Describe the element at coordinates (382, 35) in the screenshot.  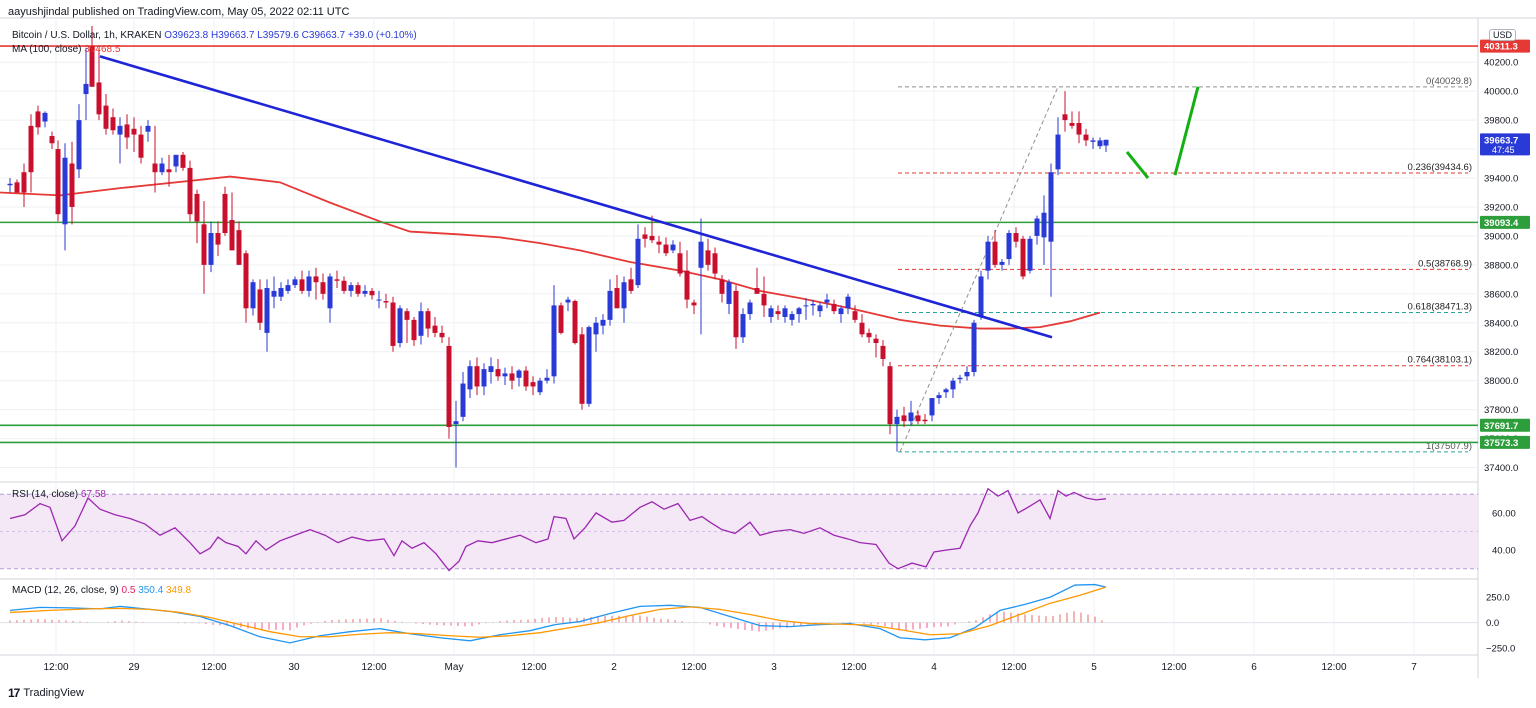
I see `ohlc-change: +39.0 (+0.10%)` at that location.